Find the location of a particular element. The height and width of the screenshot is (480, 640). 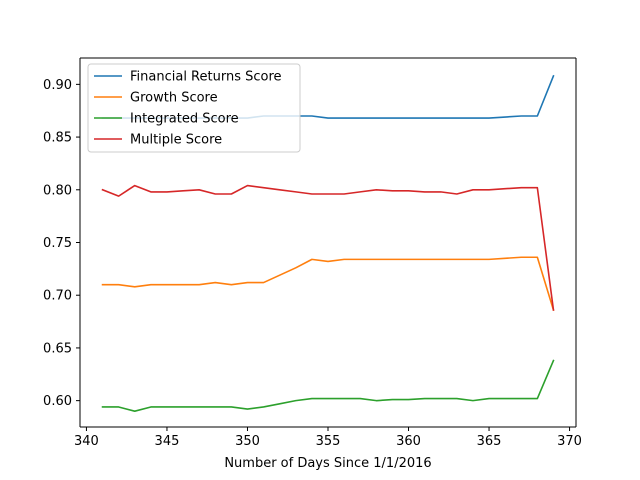

legend-label-financial-returns-score: Financial Returns Score is located at coordinates (206, 77).